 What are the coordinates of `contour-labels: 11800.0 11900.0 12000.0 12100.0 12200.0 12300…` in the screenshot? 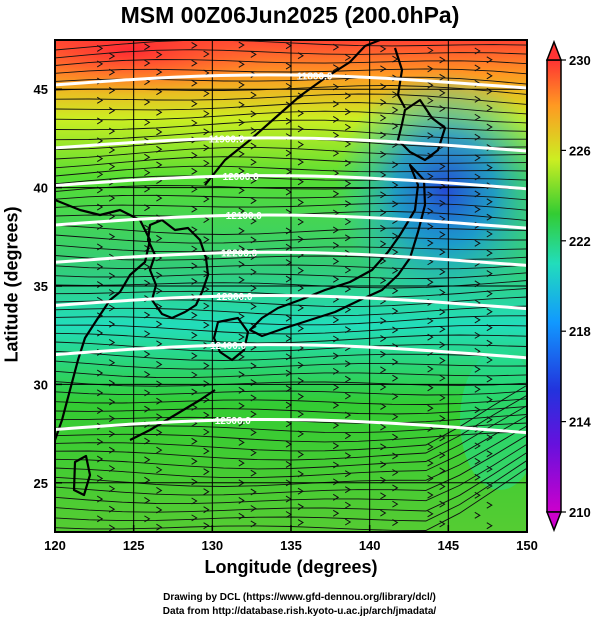 It's located at (271, 248).